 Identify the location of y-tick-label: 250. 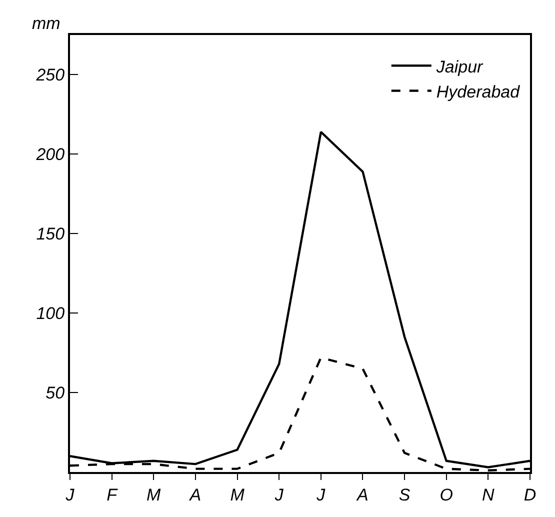
(50, 75).